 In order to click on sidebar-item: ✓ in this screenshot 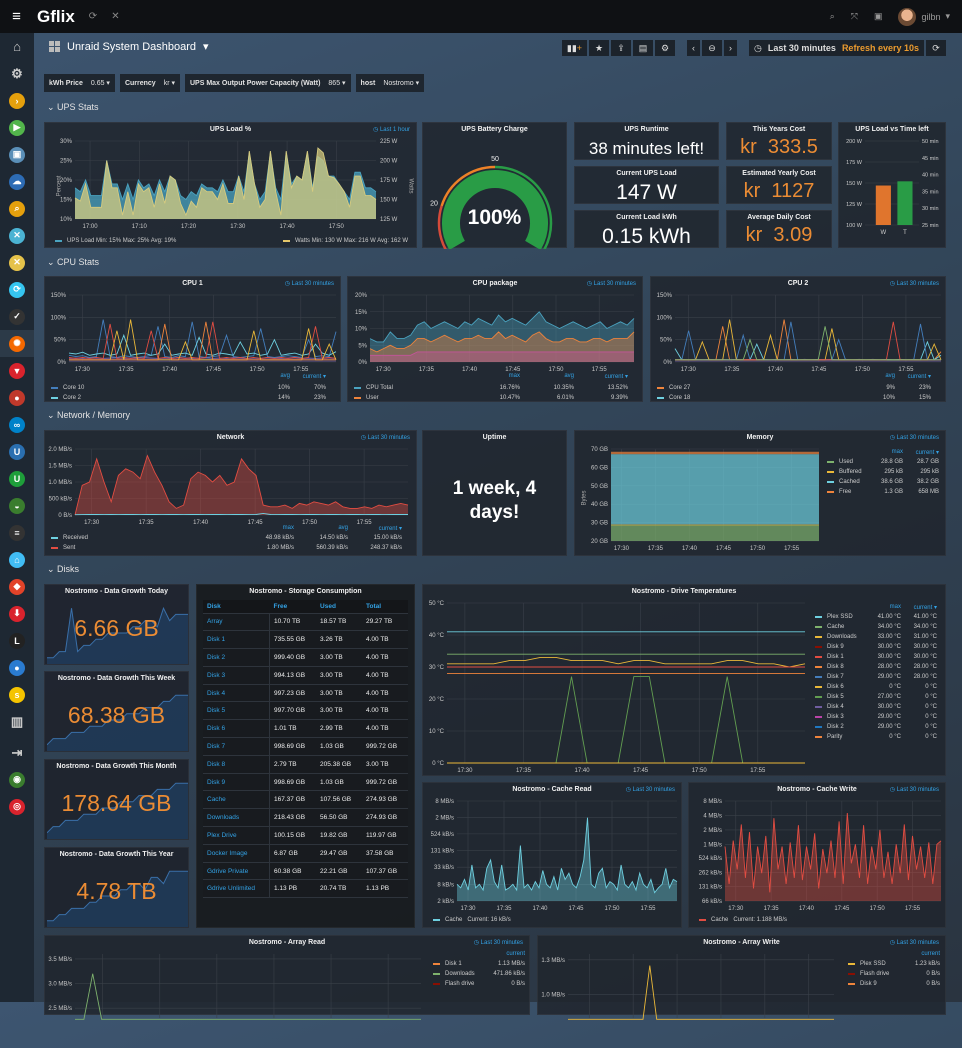, I will do `click(17, 316)`.